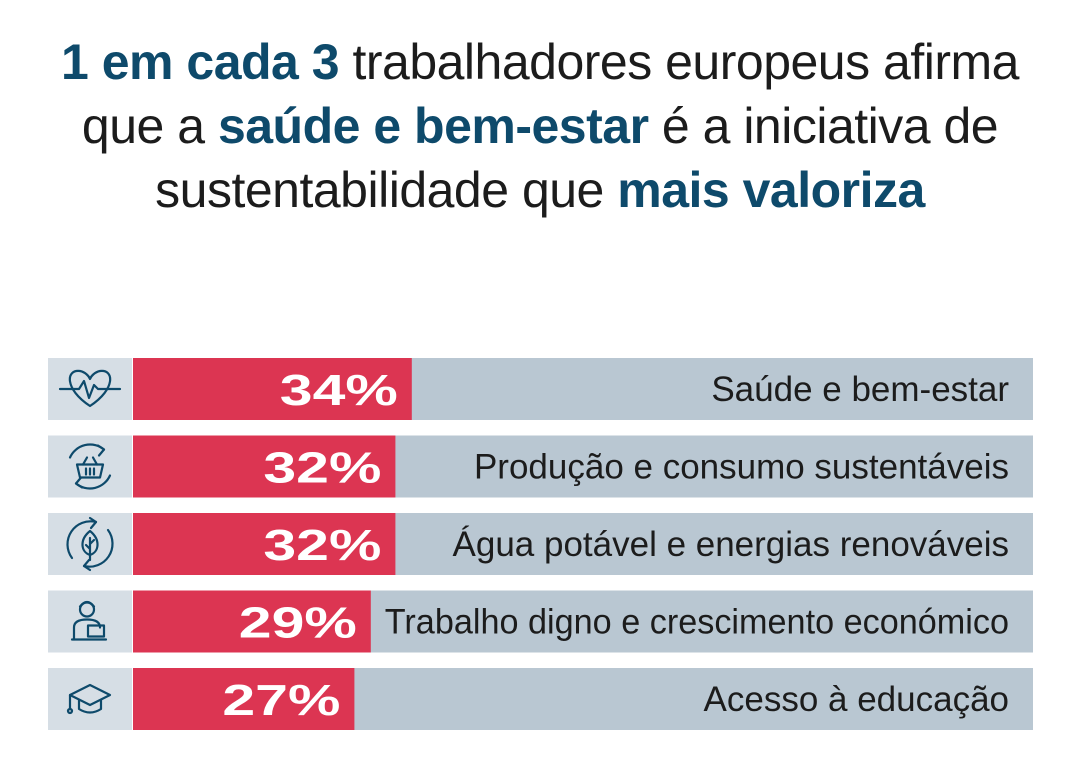 This screenshot has height=768, width=1080. Describe the element at coordinates (433, 126) in the screenshot. I see `title-highlight-health: saúde e bem-estar` at that location.